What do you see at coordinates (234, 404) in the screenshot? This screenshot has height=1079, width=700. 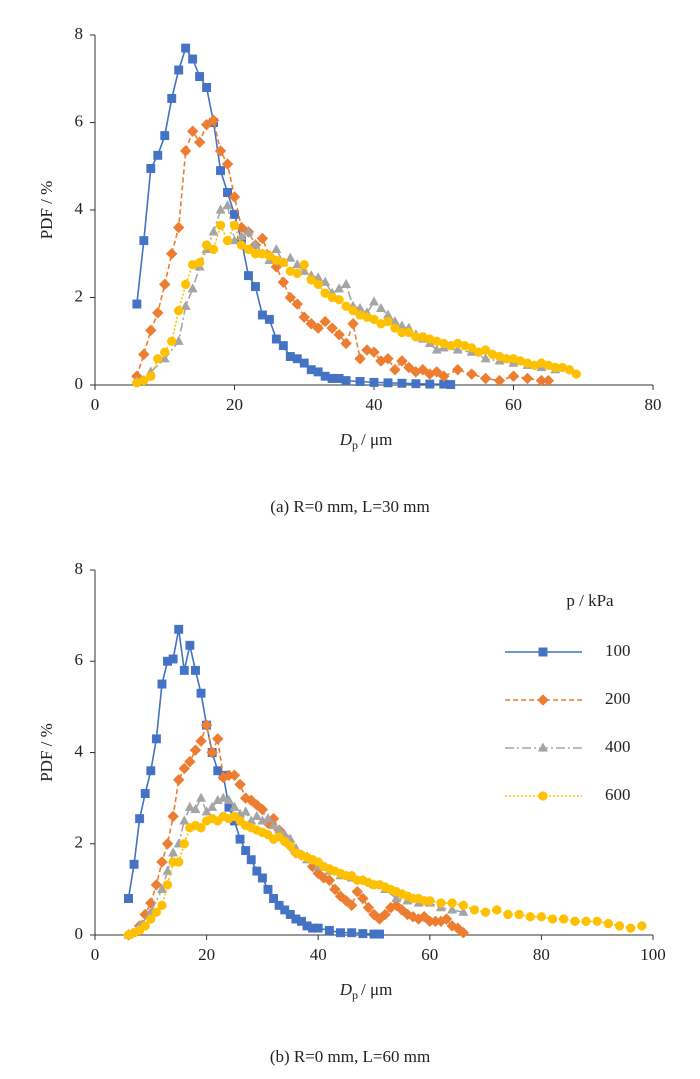 I see `x-tick-label: 20` at bounding box center [234, 404].